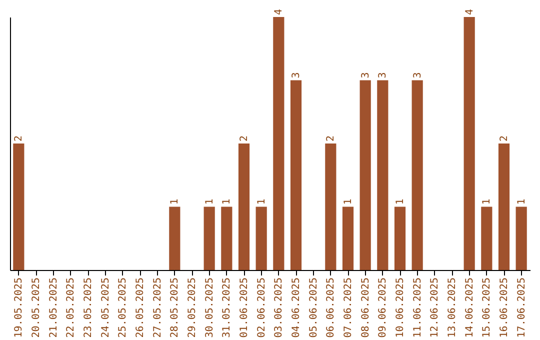 The width and height of the screenshot is (540, 340). Describe the element at coordinates (470, 308) in the screenshot. I see `x-tick-label: 14.06.2025` at that location.